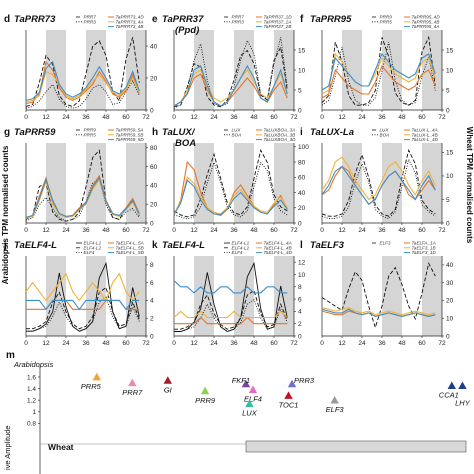 This screenshot has height=474, width=474. What do you see at coordinates (241, 247) in the screenshot?
I see `legend-entry: ELF4-L2` at bounding box center [241, 247].